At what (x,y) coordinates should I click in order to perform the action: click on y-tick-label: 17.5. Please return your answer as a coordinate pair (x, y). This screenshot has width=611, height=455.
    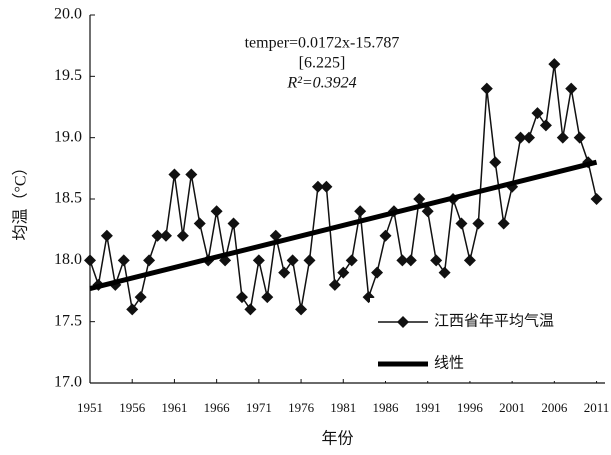
    Looking at the image, I should click on (68, 320).